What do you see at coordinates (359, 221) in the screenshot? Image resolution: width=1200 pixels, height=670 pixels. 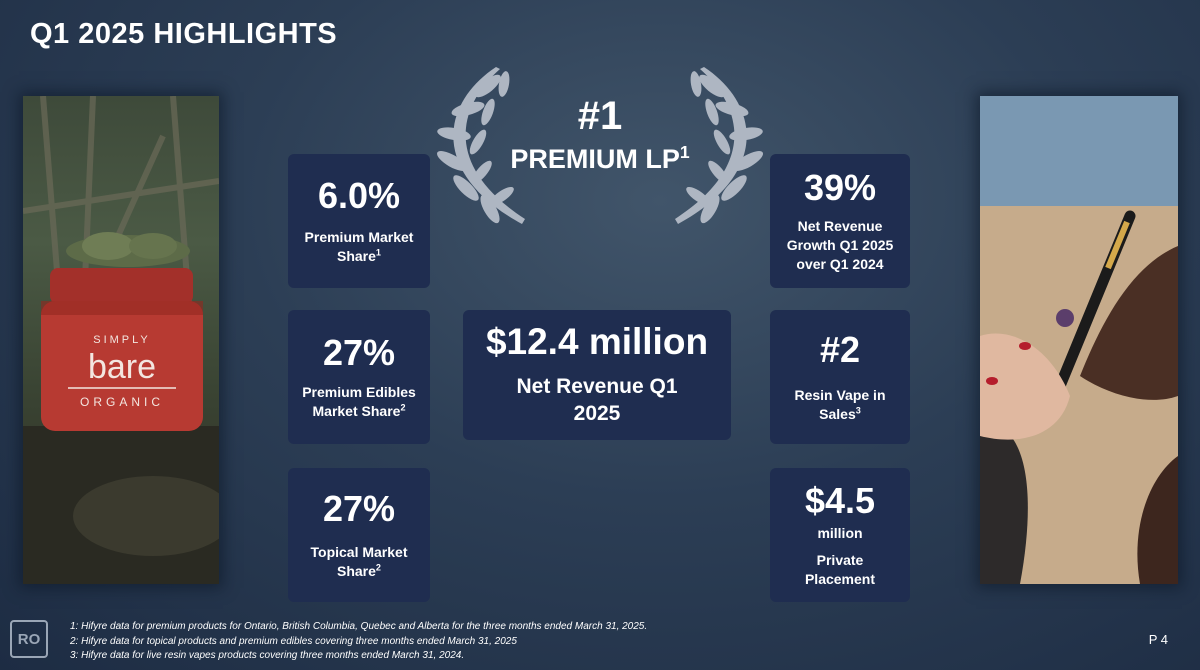 I see `premium-market-share-card: 6.0% Premium Market Share1` at bounding box center [359, 221].